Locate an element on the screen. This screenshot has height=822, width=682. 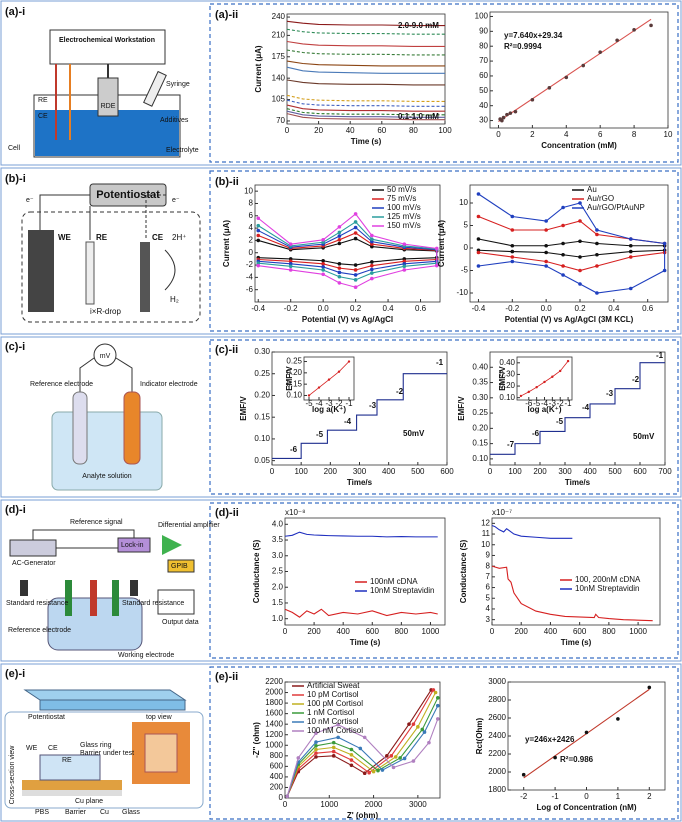
x-axis-label: Potential (V) vs Ag/AgCl is located at coordinates (347, 319).